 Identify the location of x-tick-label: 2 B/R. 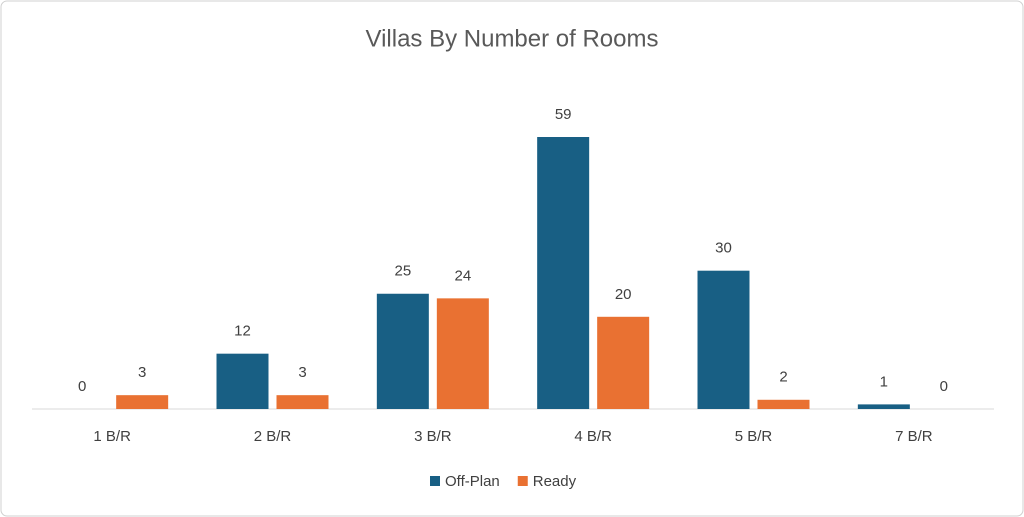
(273, 436).